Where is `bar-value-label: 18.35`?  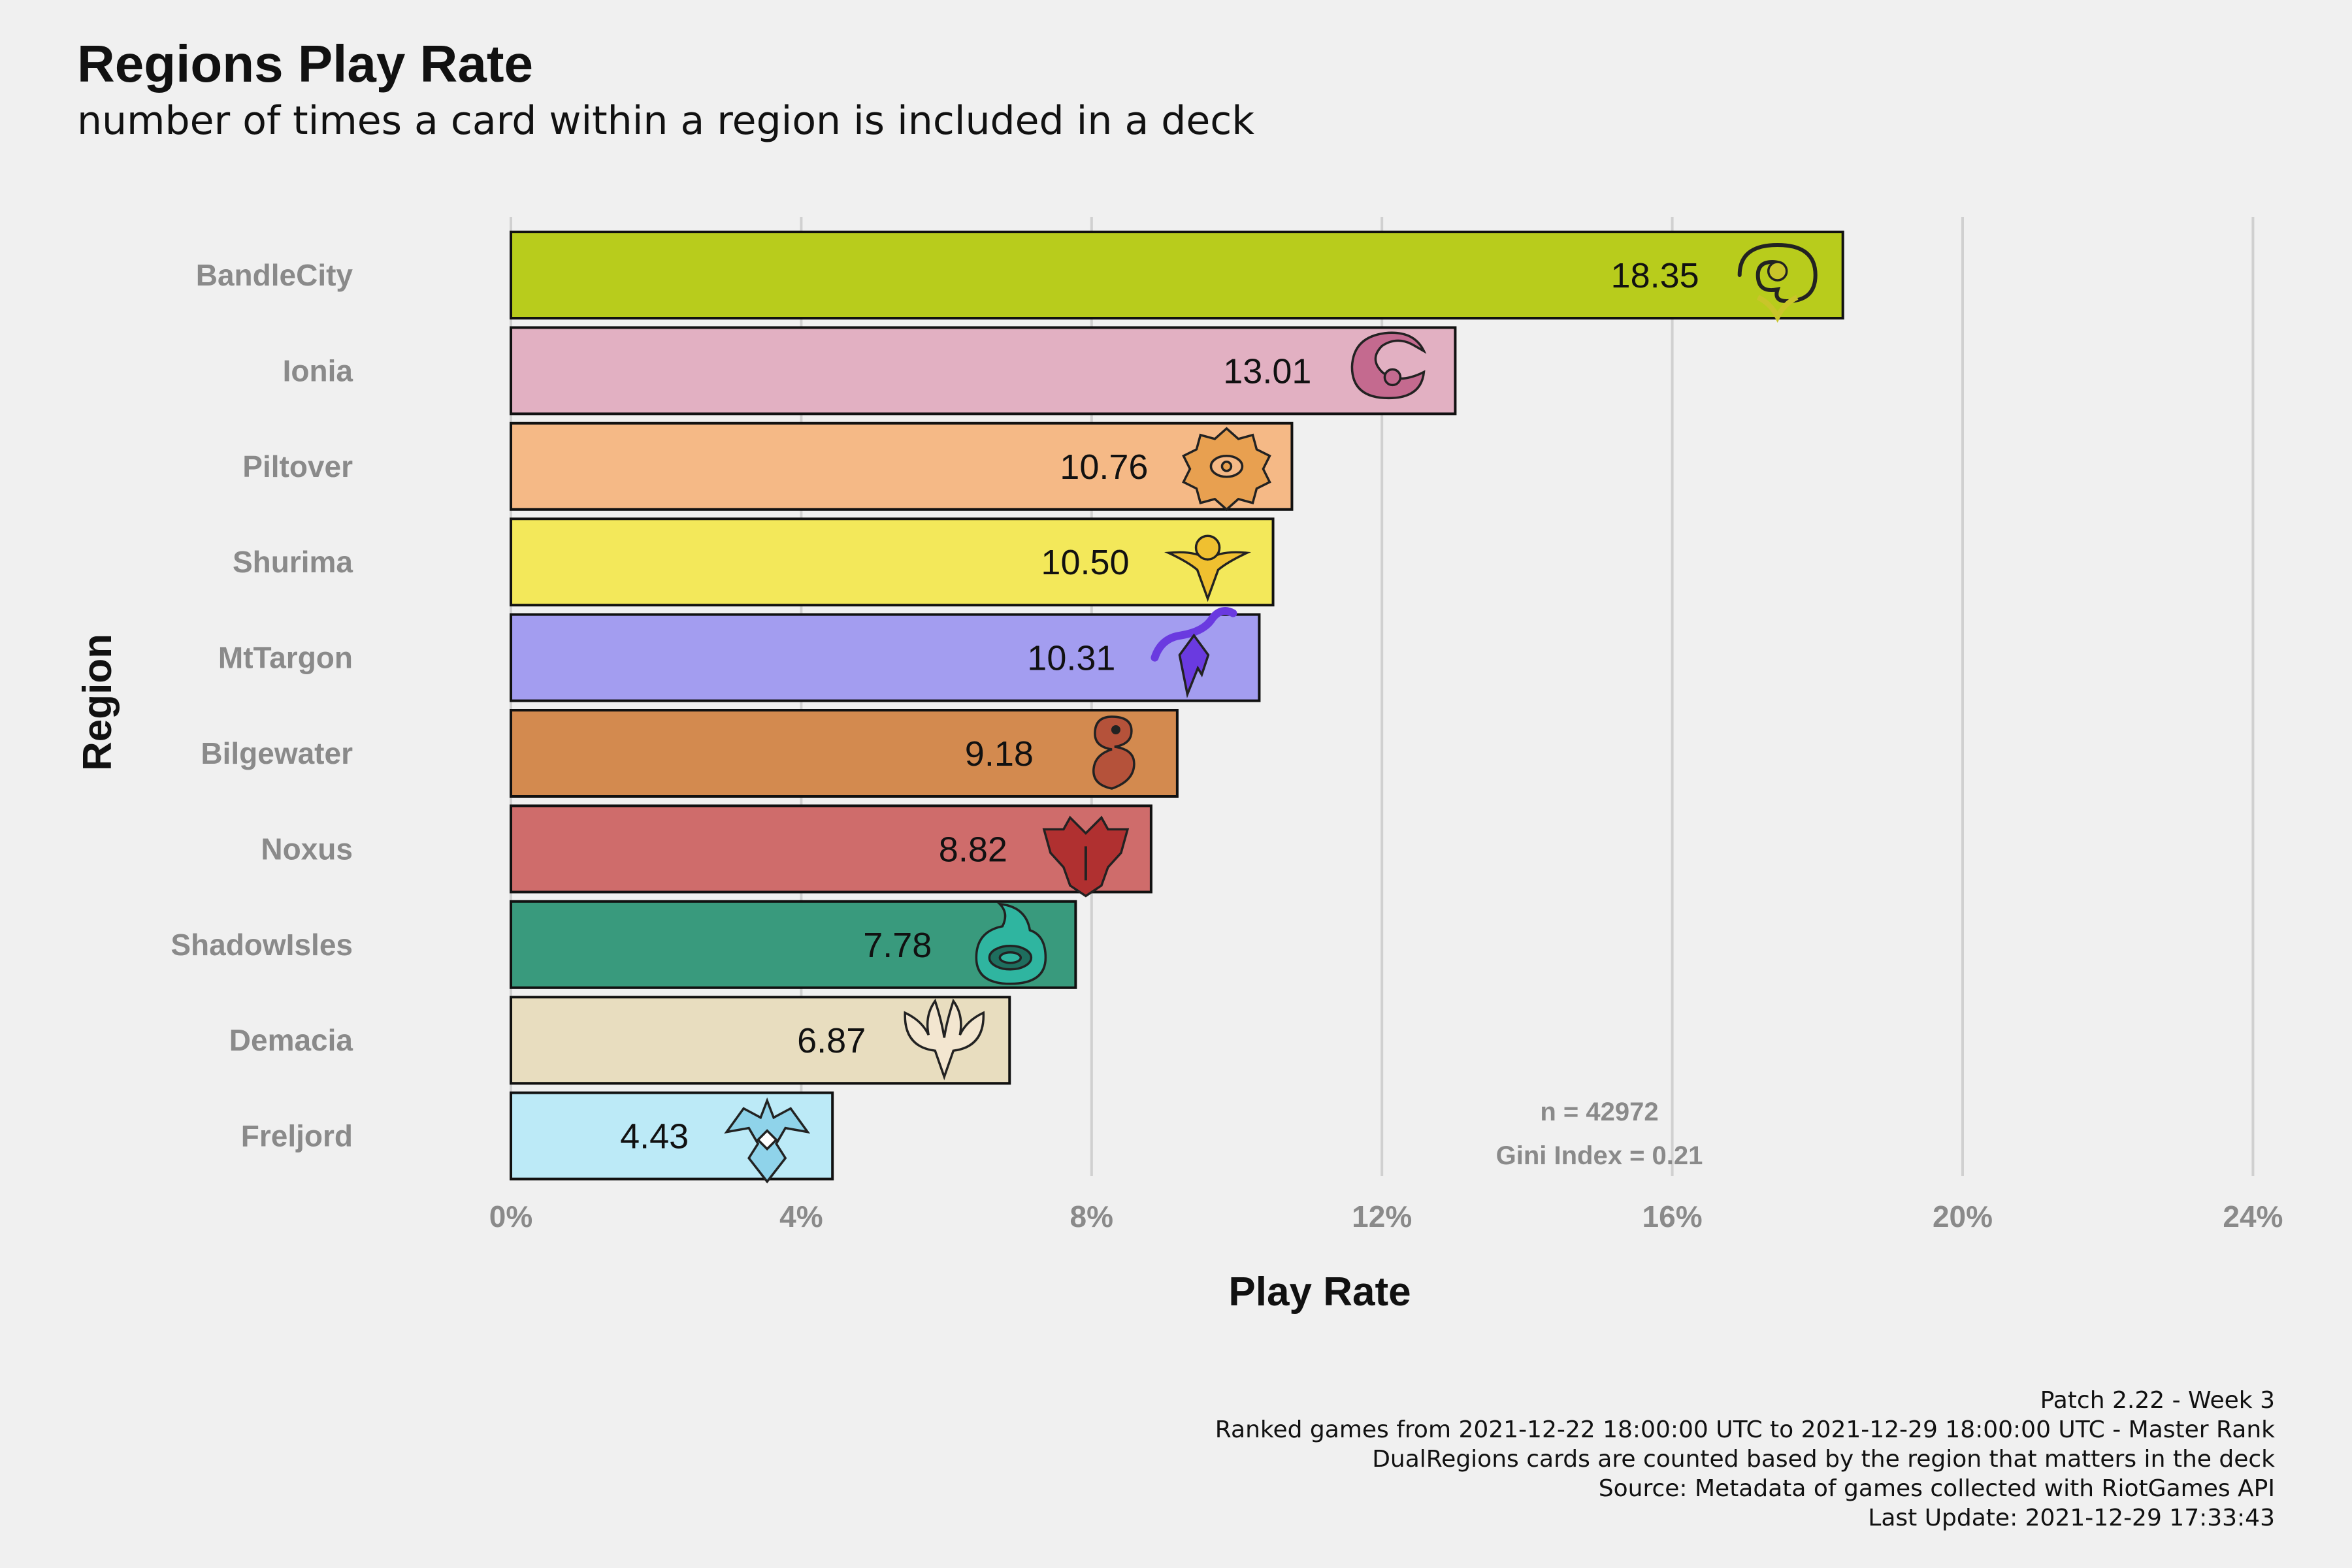 bar-value-label: 18.35 is located at coordinates (1655, 275).